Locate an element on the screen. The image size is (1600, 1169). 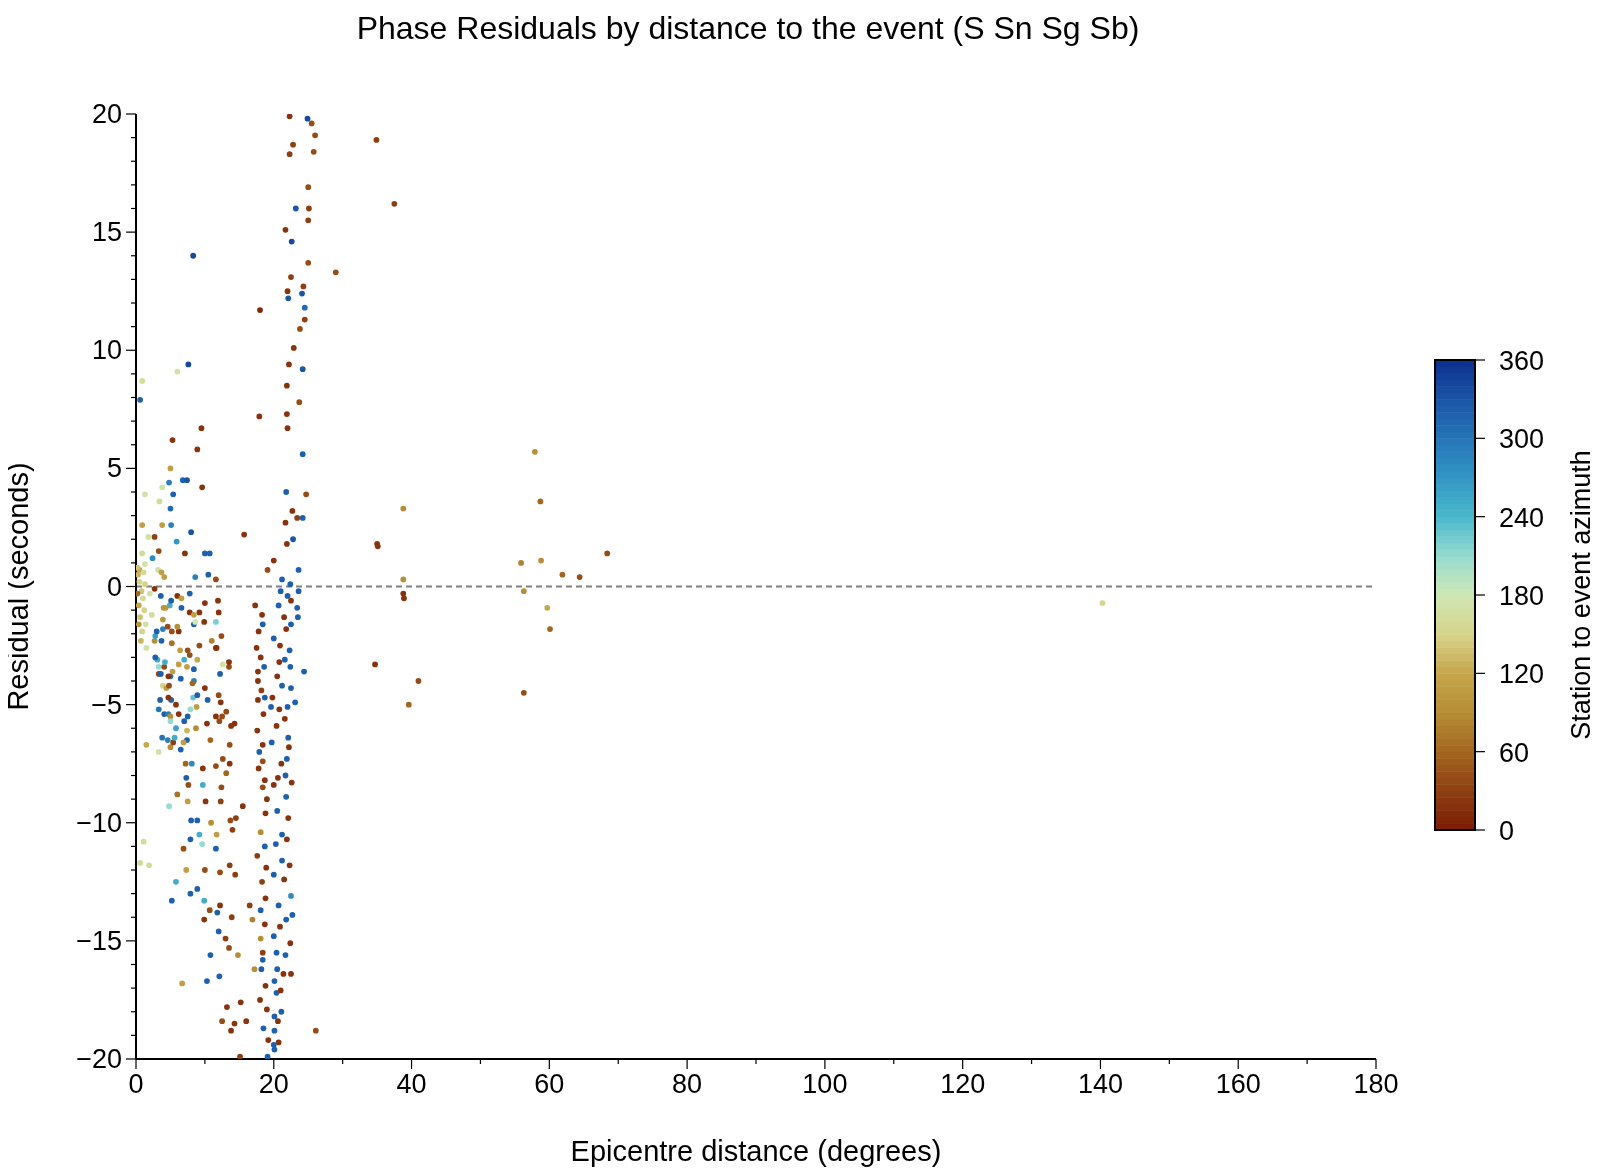
y-tick-label: 15 is located at coordinates (106, 232).